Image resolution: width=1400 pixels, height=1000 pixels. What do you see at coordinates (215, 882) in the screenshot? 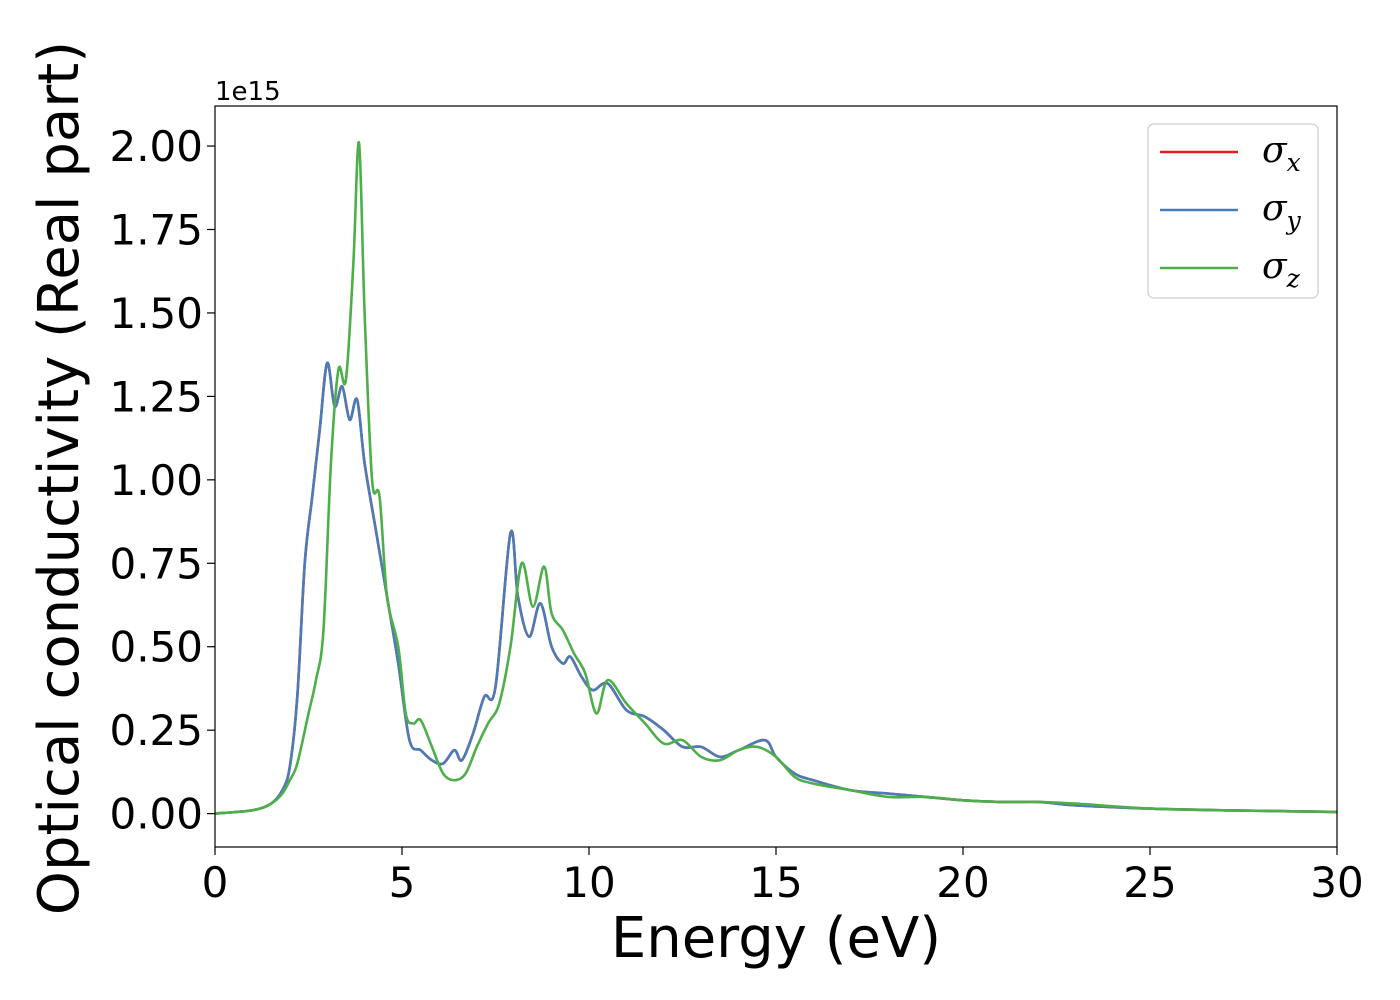
I see `x-tick-label: 0` at bounding box center [215, 882].